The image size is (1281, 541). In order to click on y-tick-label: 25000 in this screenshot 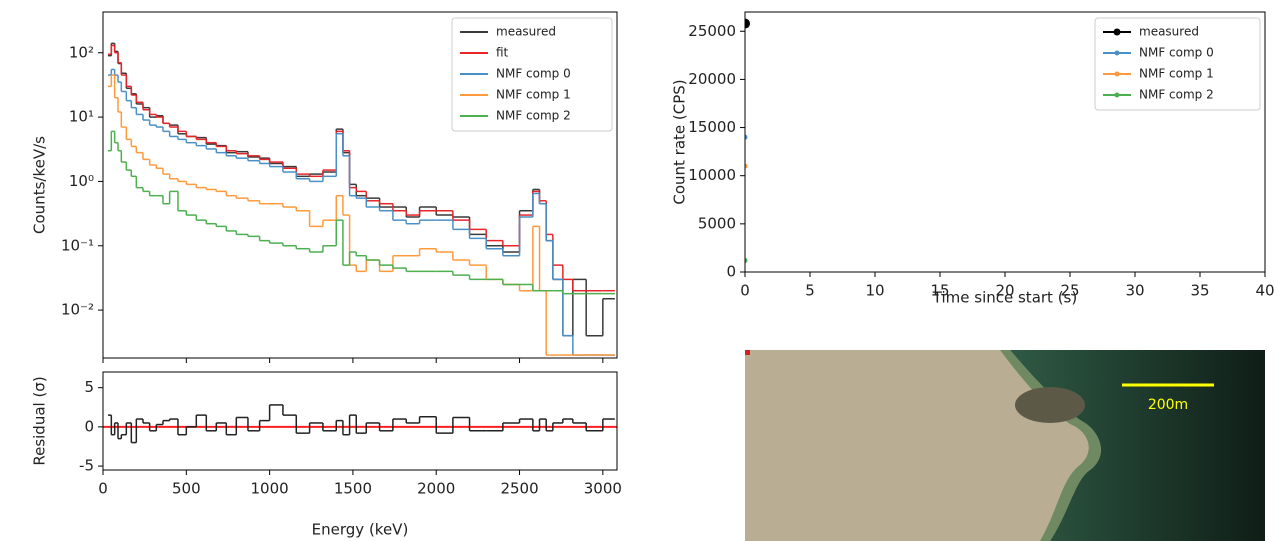, I will do `click(712, 31)`.